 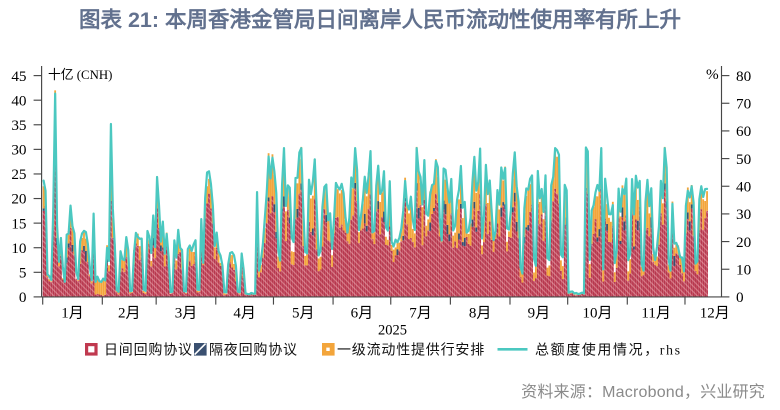 What do you see at coordinates (18, 223) in the screenshot?
I see `svg-text: 15` at bounding box center [18, 223].